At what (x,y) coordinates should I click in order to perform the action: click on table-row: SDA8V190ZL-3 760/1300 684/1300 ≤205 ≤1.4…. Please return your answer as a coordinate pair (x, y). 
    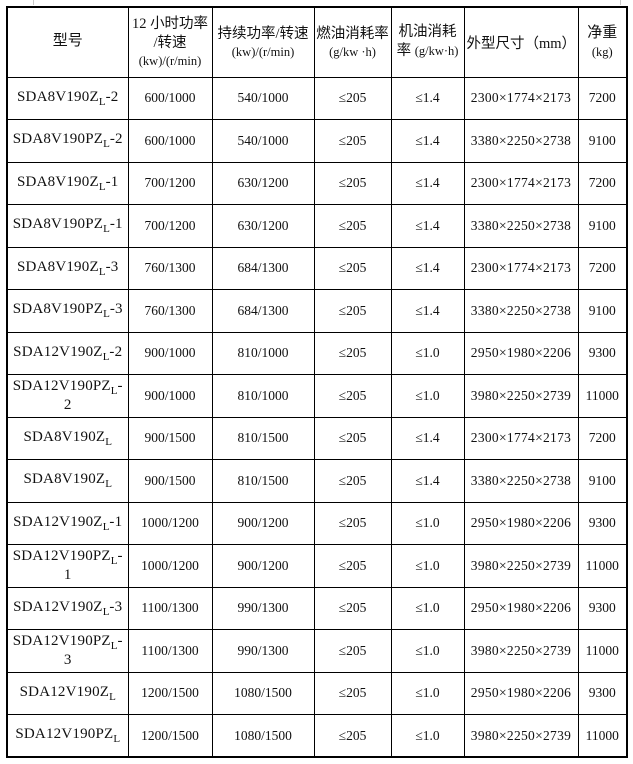
    Looking at the image, I should click on (317, 268).